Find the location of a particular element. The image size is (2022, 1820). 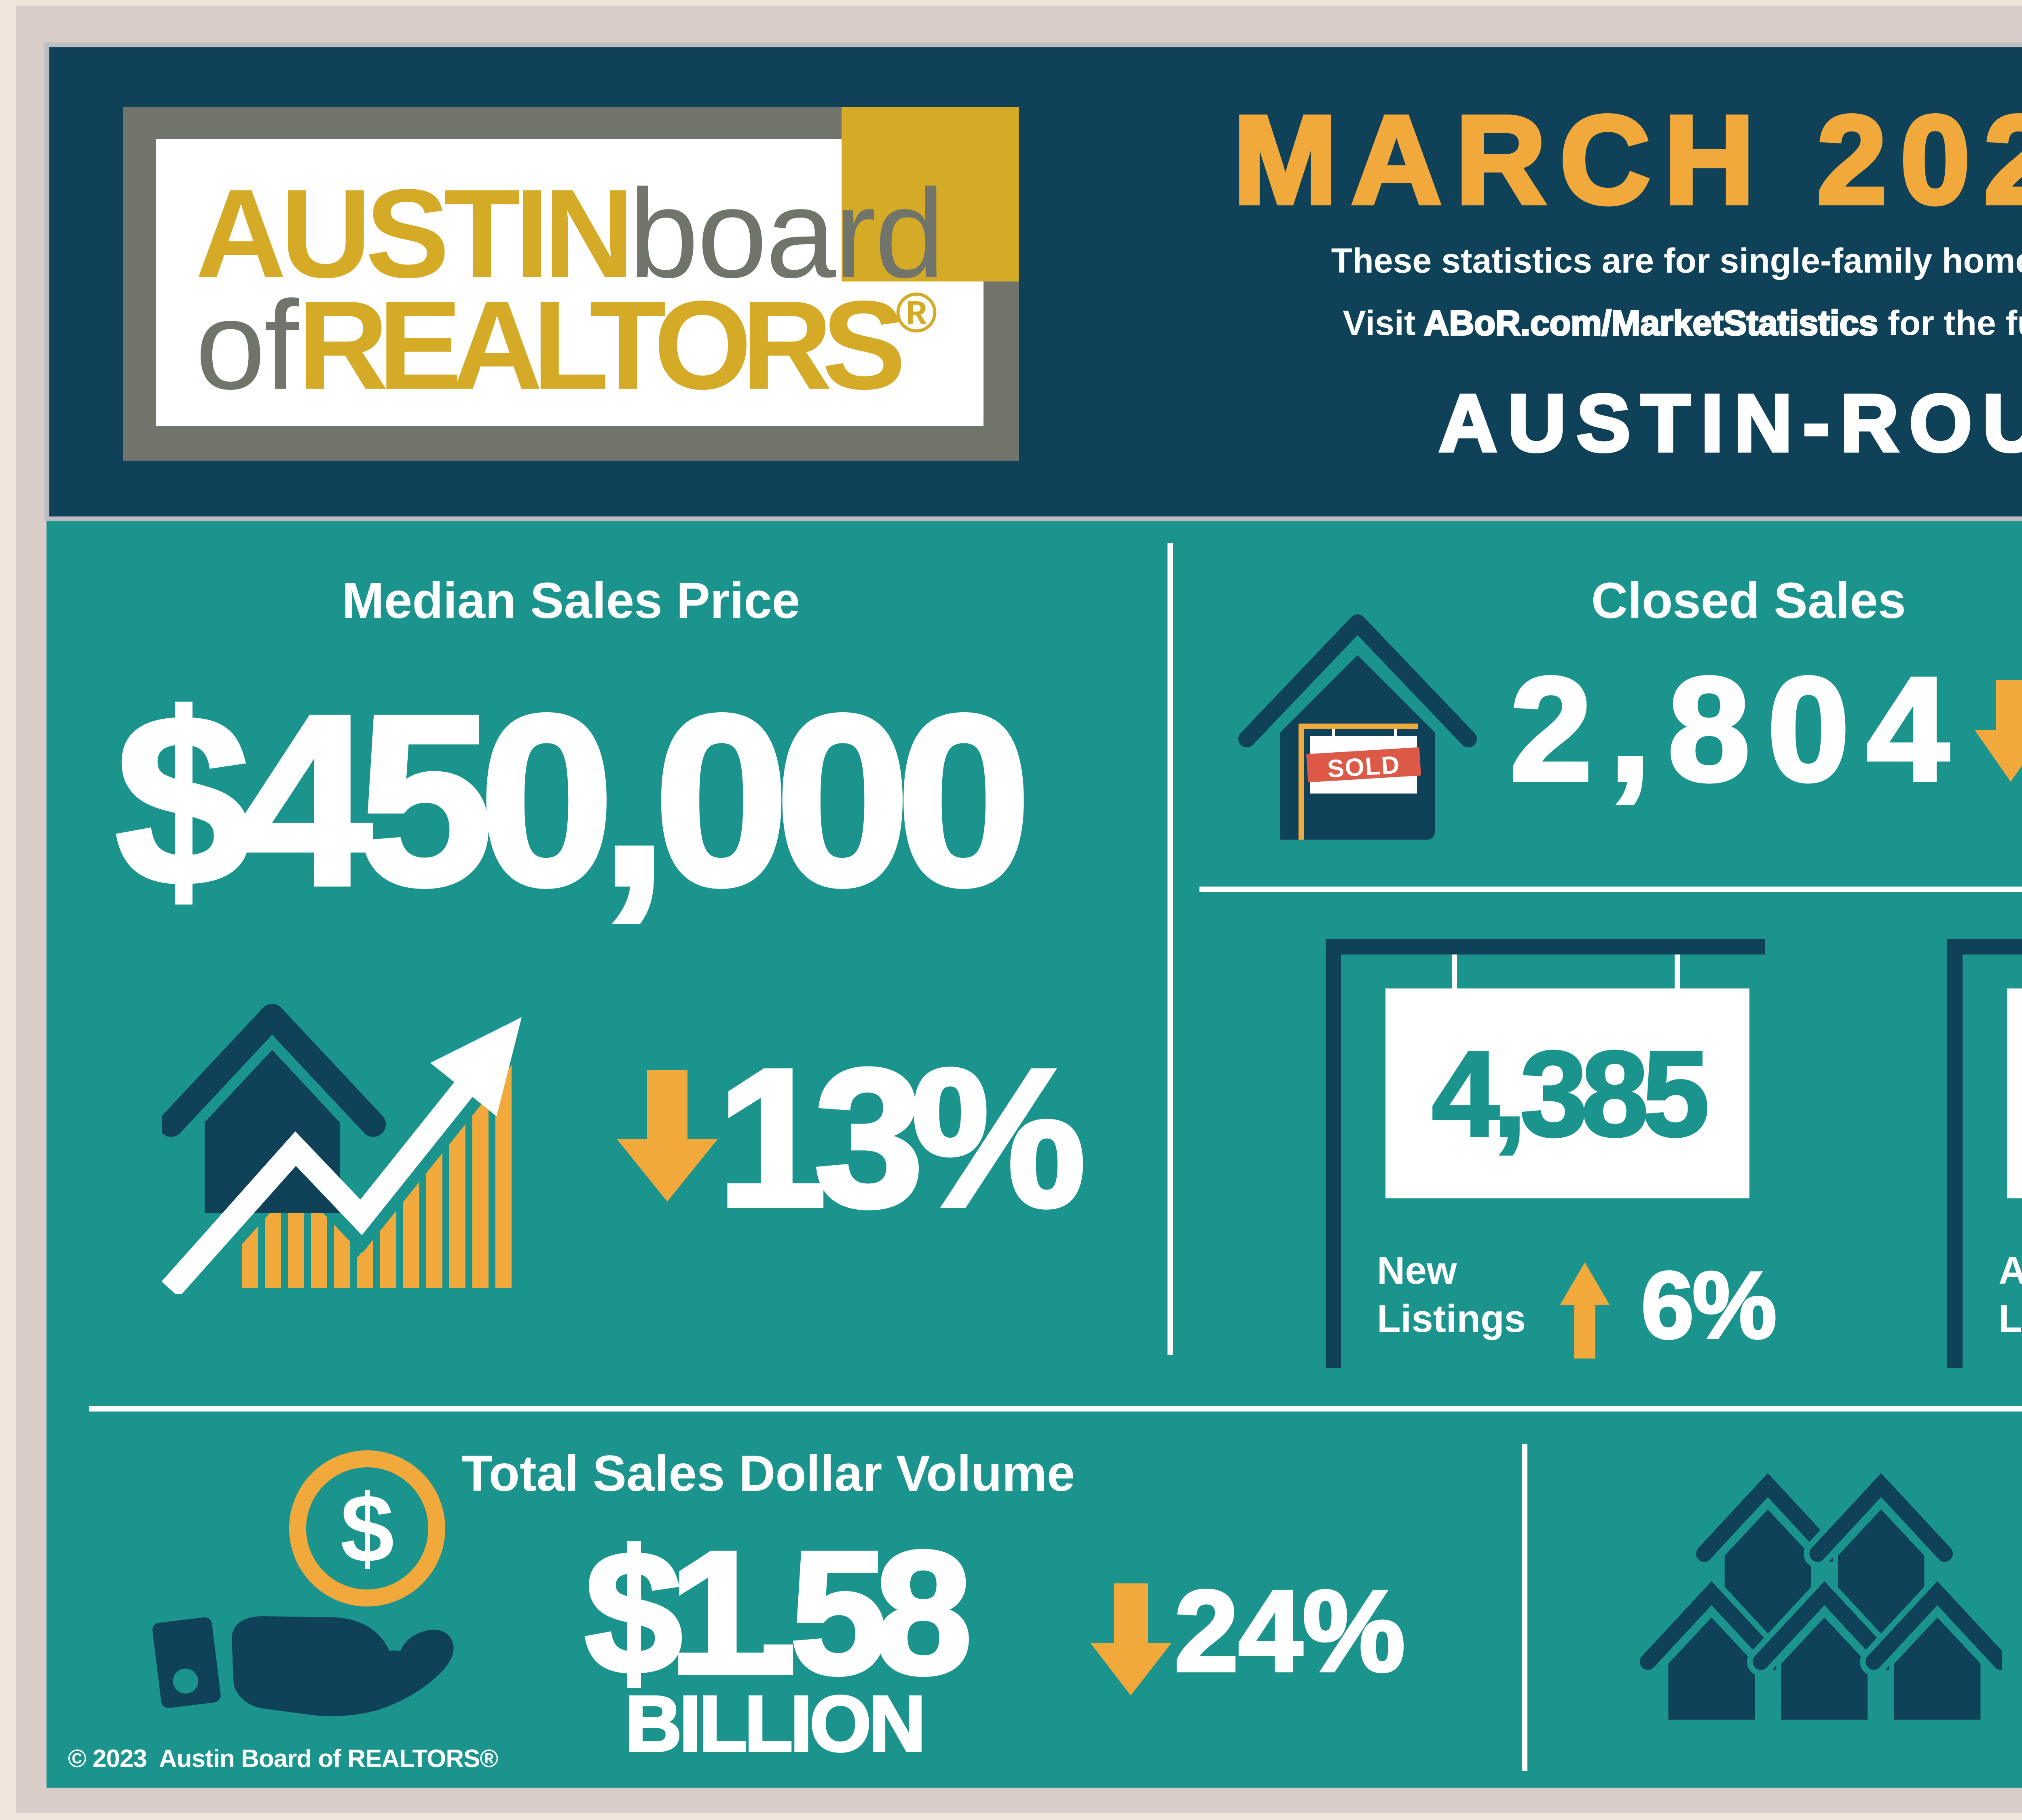

svg-text: SOLD is located at coordinates (1363, 767).